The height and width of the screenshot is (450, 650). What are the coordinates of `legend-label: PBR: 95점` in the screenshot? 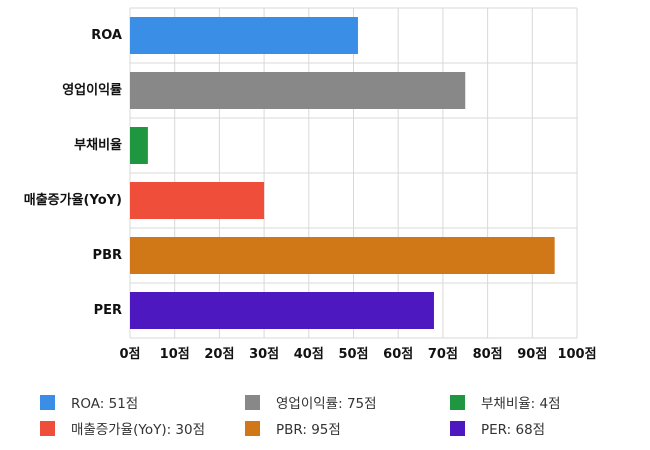 It's located at (308, 430).